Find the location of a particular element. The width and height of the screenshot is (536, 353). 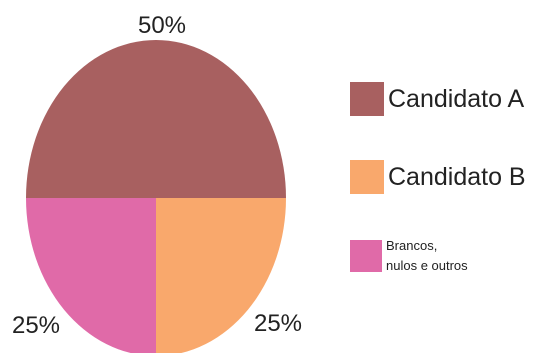

legend-label-candidato-b: Candidato B is located at coordinates (457, 177).